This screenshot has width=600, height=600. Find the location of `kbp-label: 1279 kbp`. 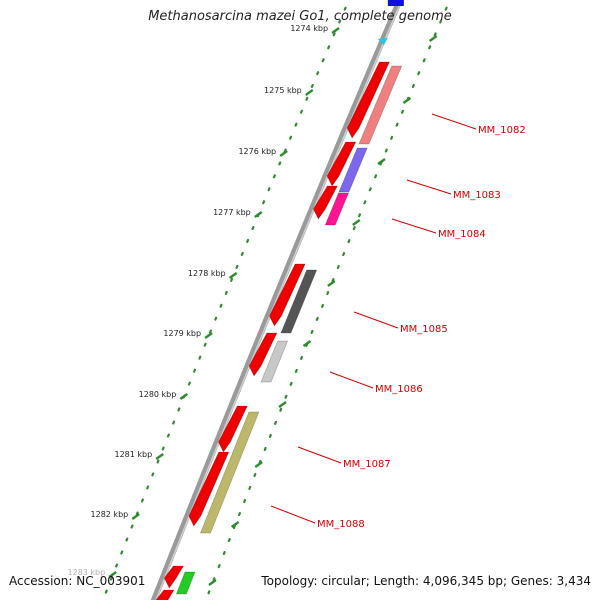

kbp-label: 1279 kbp is located at coordinates (182, 333).